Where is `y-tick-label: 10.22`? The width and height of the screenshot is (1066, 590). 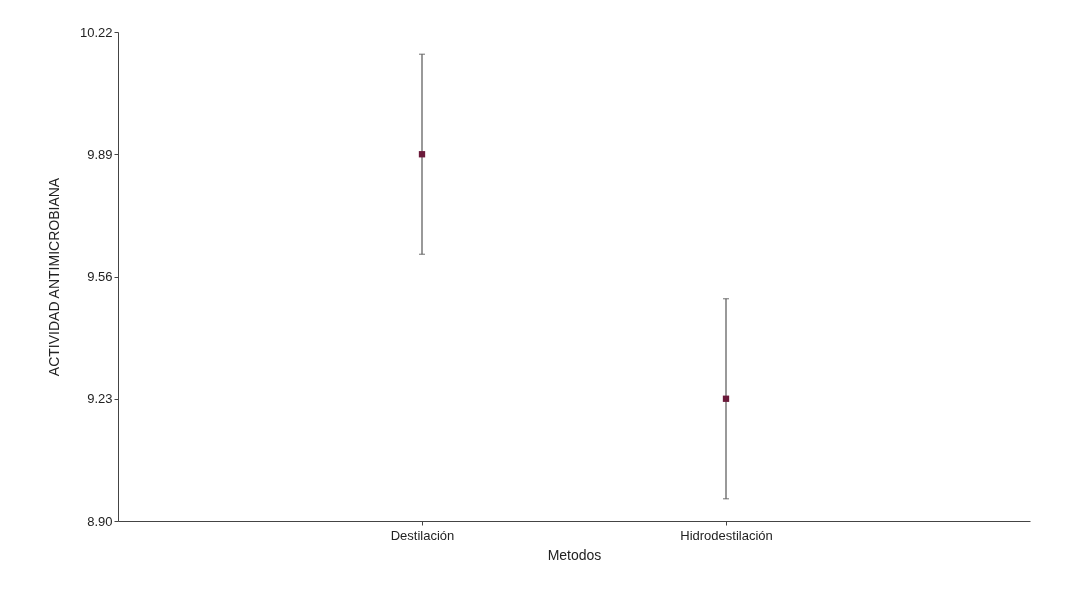 y-tick-label: 10.22 is located at coordinates (96, 32).